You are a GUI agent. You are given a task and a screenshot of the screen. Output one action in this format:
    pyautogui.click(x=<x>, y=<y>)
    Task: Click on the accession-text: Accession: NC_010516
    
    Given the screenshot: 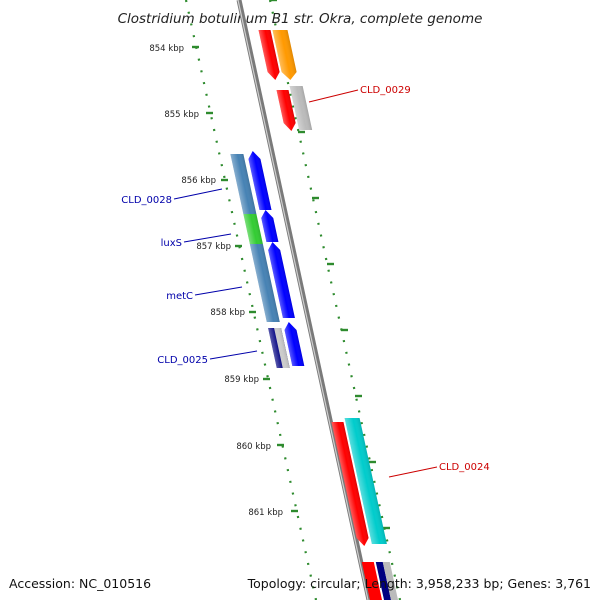 What is the action you would take?
    pyautogui.click(x=80, y=583)
    